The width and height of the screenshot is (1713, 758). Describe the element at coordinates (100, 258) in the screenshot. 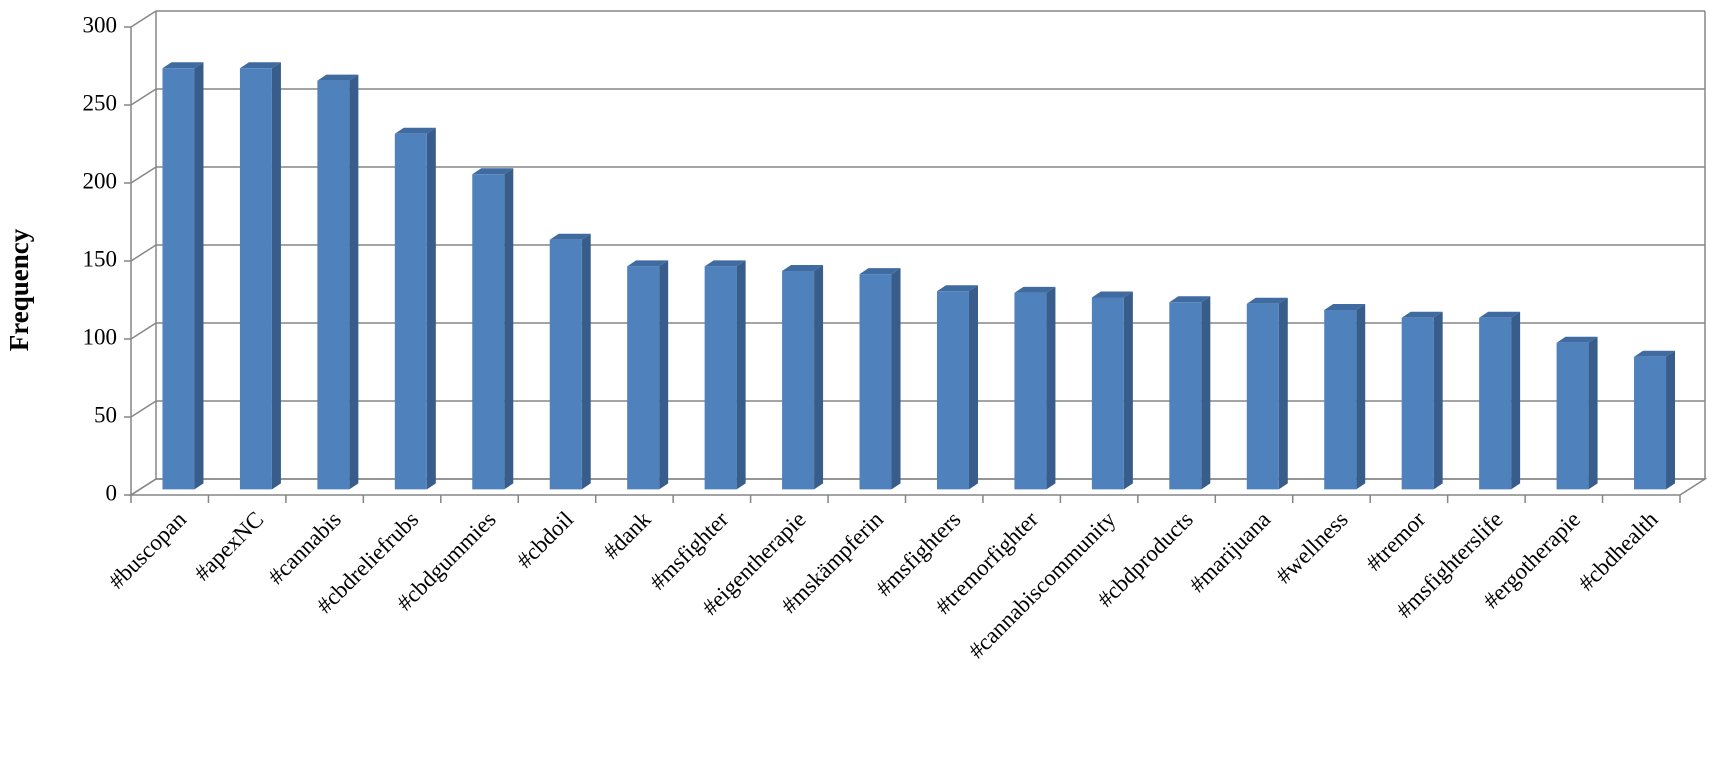

I see `y-tick-label: 150` at that location.